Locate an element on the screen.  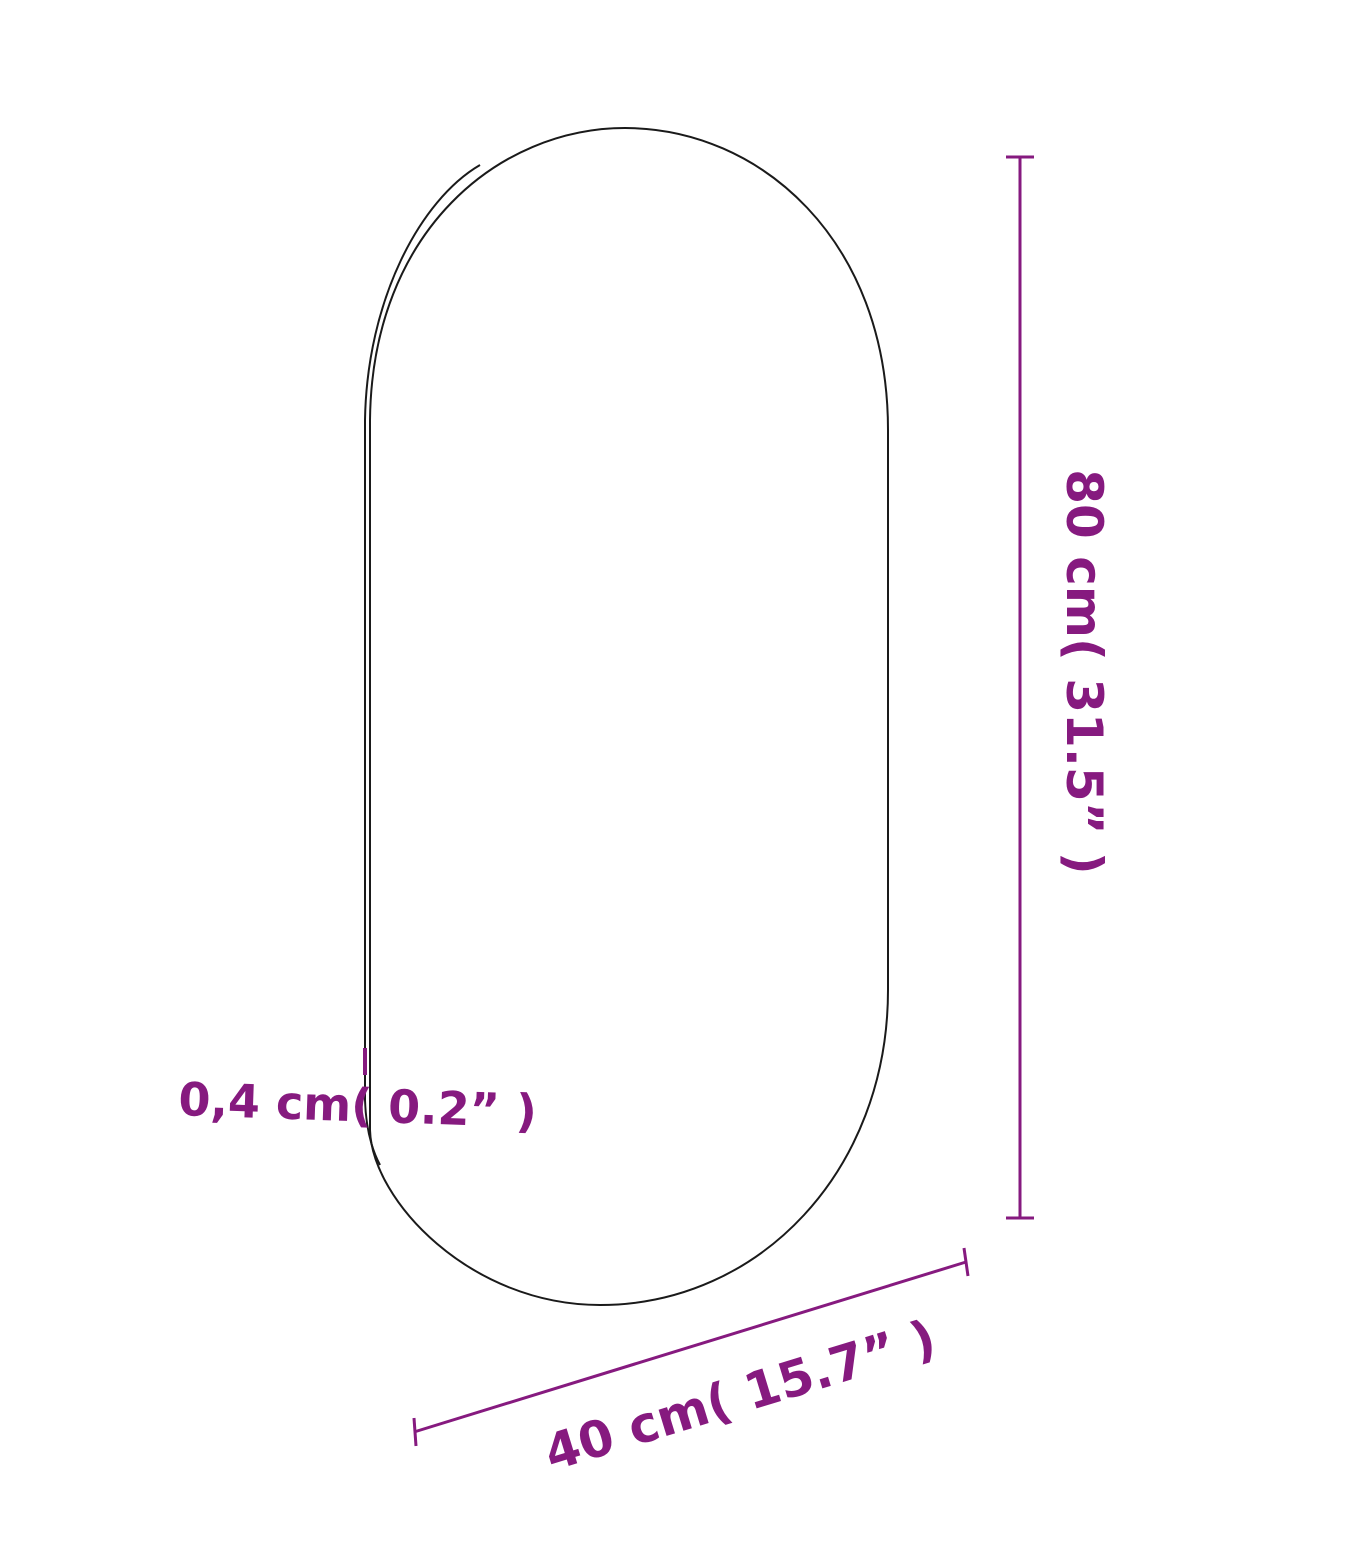
height-label: 80 cm( 31.5” ) is located at coordinates (1084, 671).